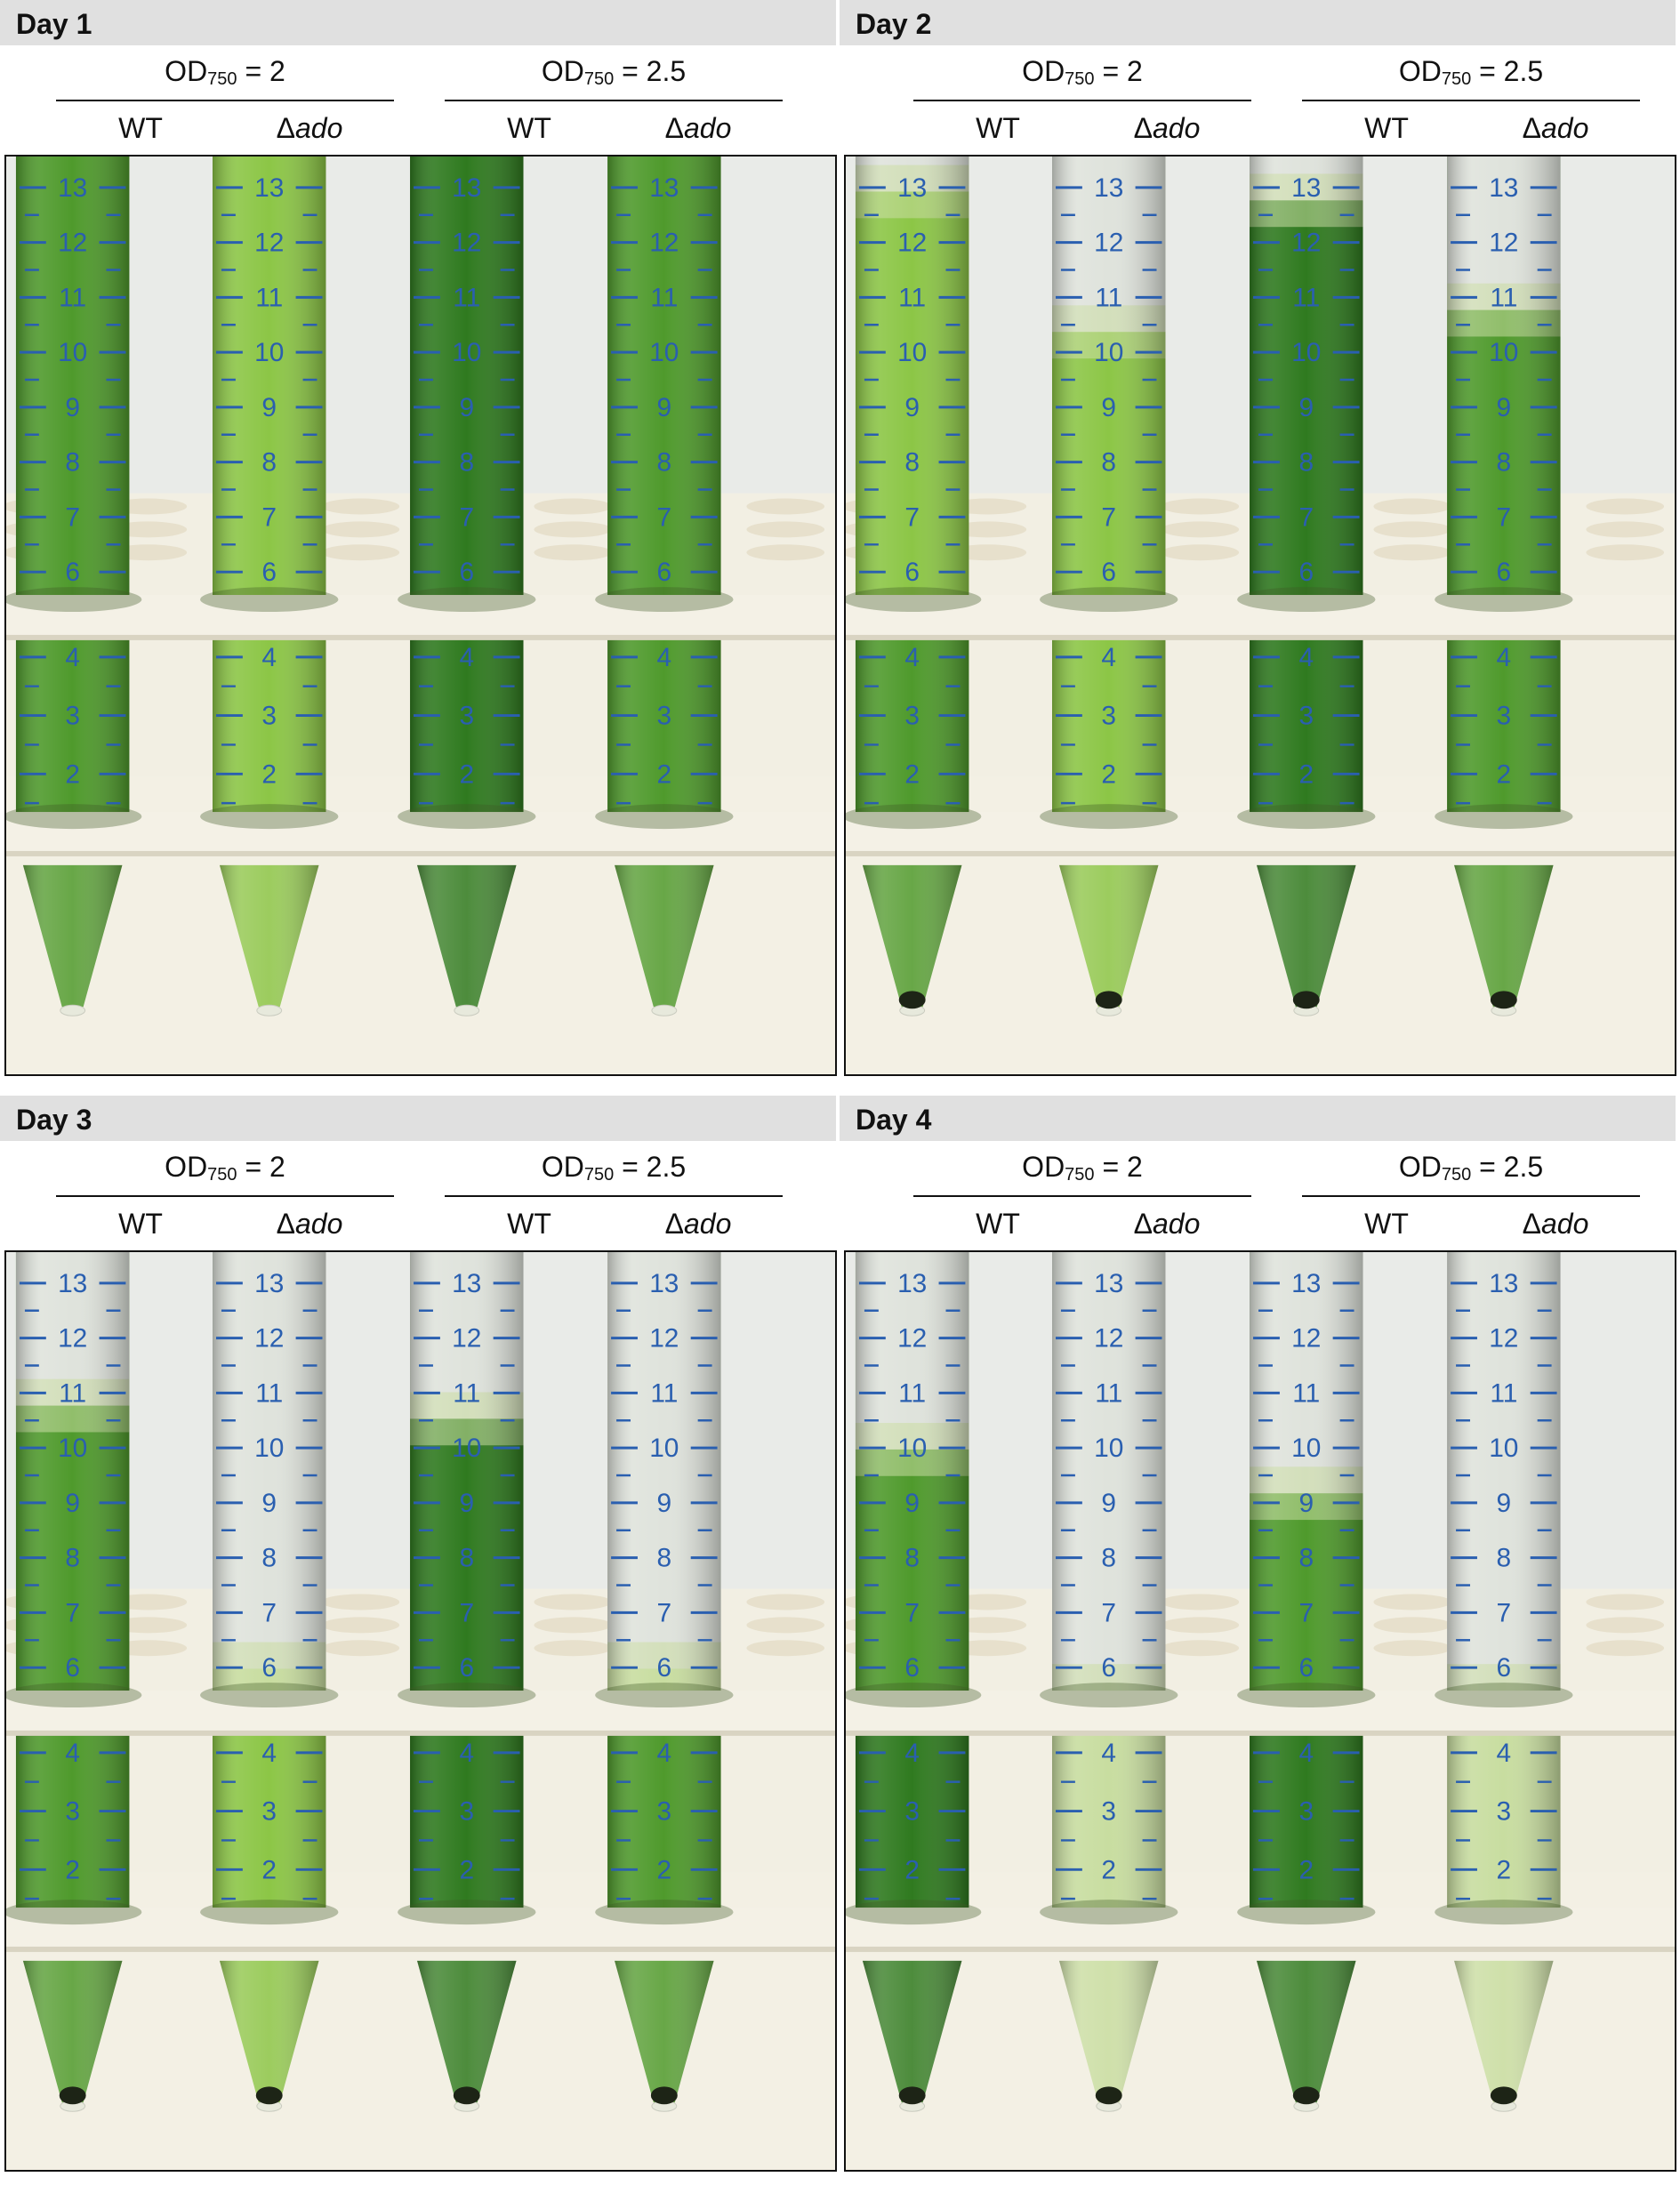 The width and height of the screenshot is (1680, 2185). What do you see at coordinates (650, 1167) in the screenshot?
I see `od-value: = 2.5` at bounding box center [650, 1167].